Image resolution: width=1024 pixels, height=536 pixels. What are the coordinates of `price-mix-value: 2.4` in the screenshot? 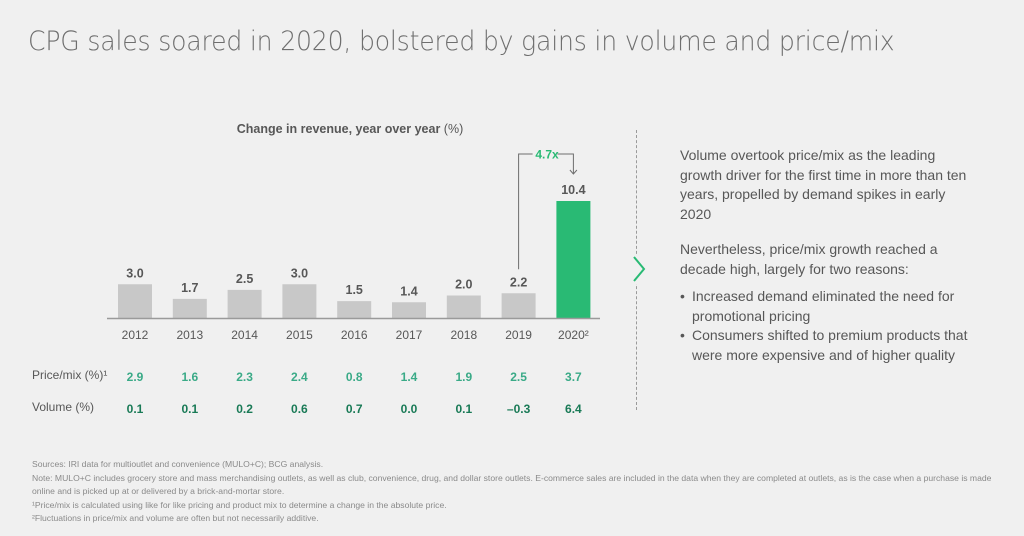 It's located at (299, 377).